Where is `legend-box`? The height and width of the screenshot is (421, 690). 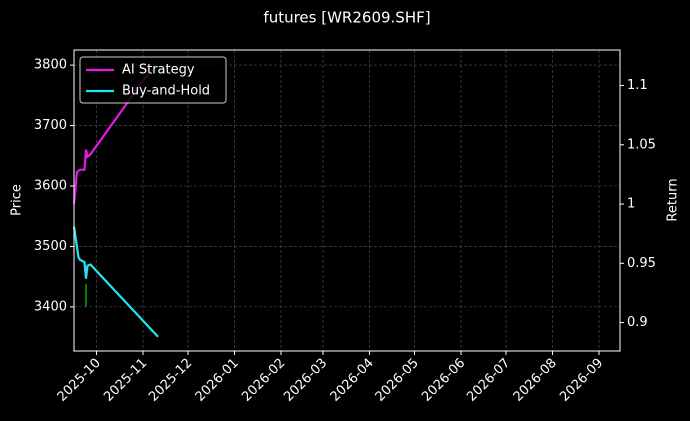 legend-box is located at coordinates (153, 80).